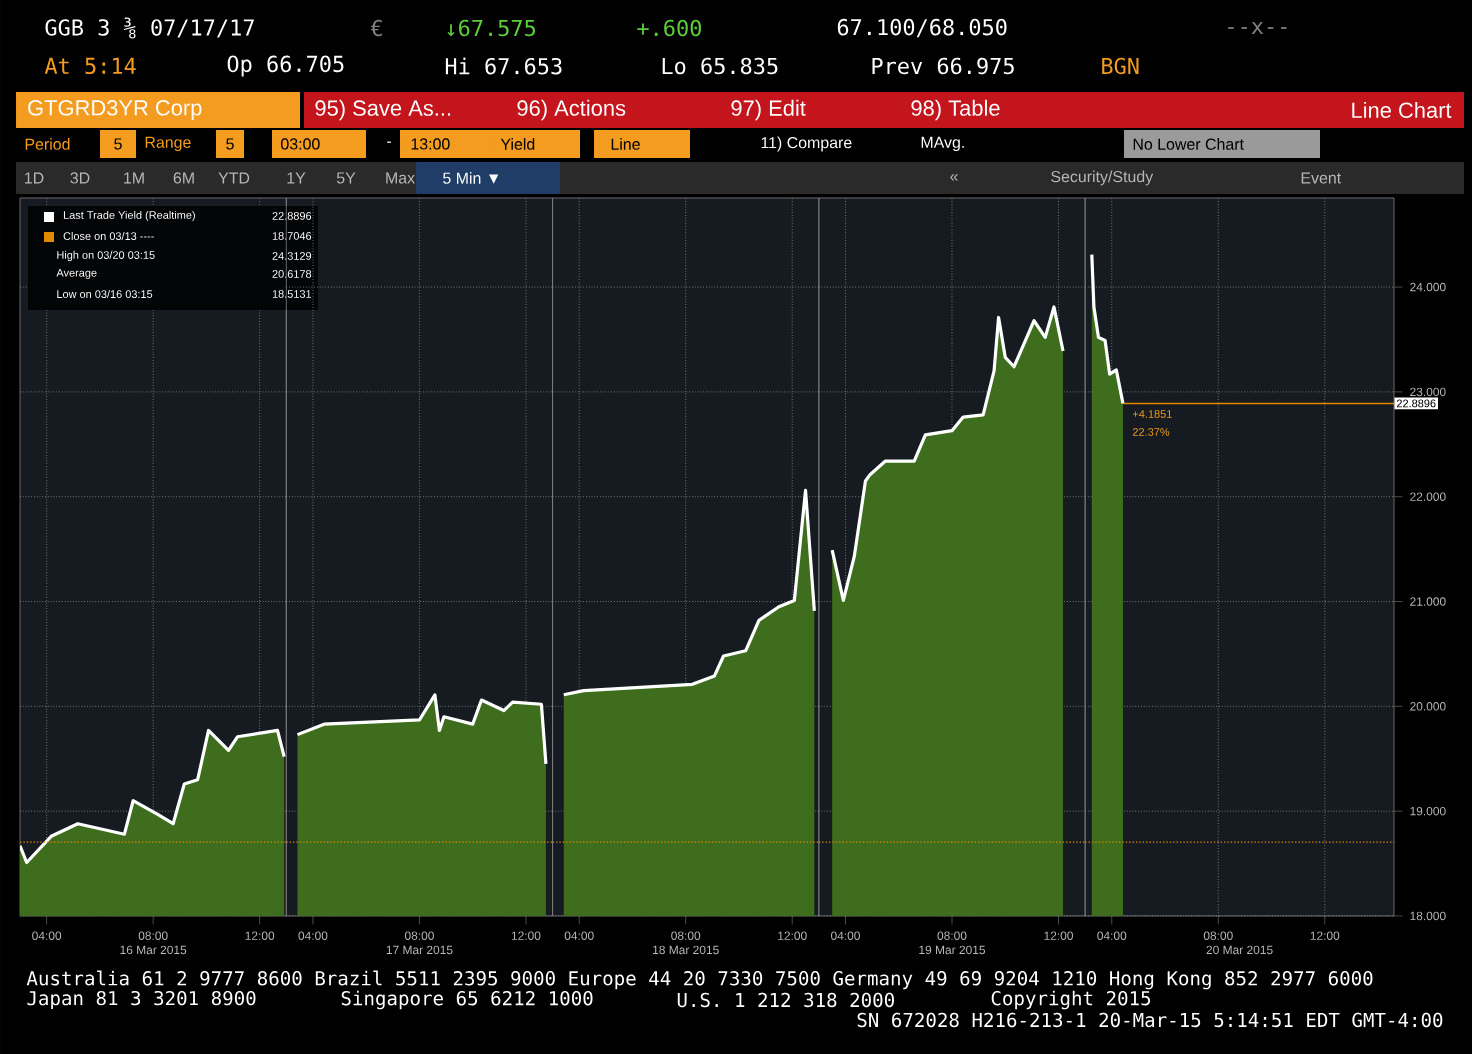 The image size is (1472, 1054). What do you see at coordinates (1402, 110) in the screenshot?
I see `text: Line Chart` at bounding box center [1402, 110].